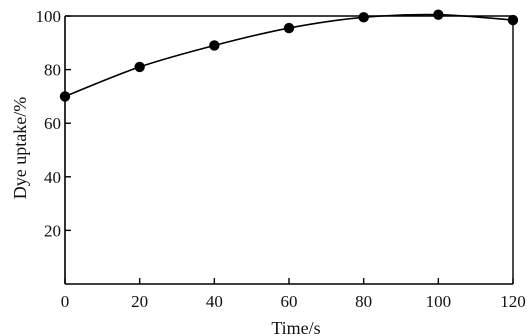 The height and width of the screenshot is (336, 527). I want to click on x-tick-label: 40, so click(214, 301).